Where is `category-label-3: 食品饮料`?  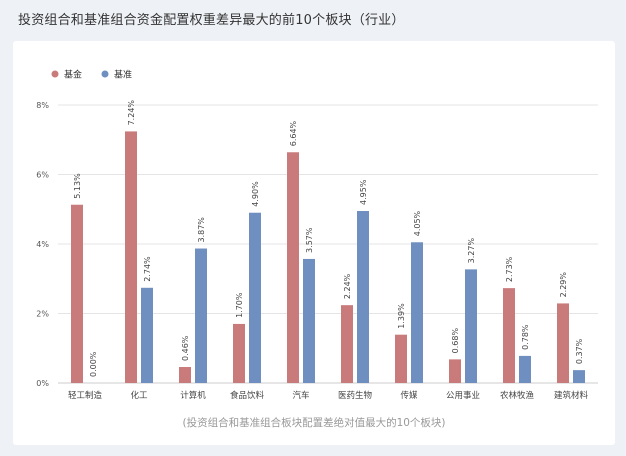
category-label-3: 食品饮料 is located at coordinates (247, 395).